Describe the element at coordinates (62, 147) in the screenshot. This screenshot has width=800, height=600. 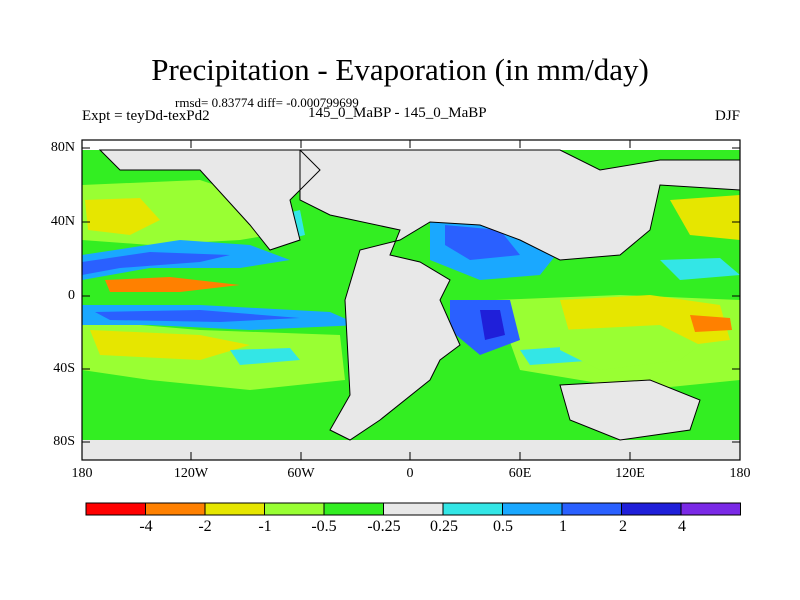
I see `lat-label-80n: 80N` at that location.